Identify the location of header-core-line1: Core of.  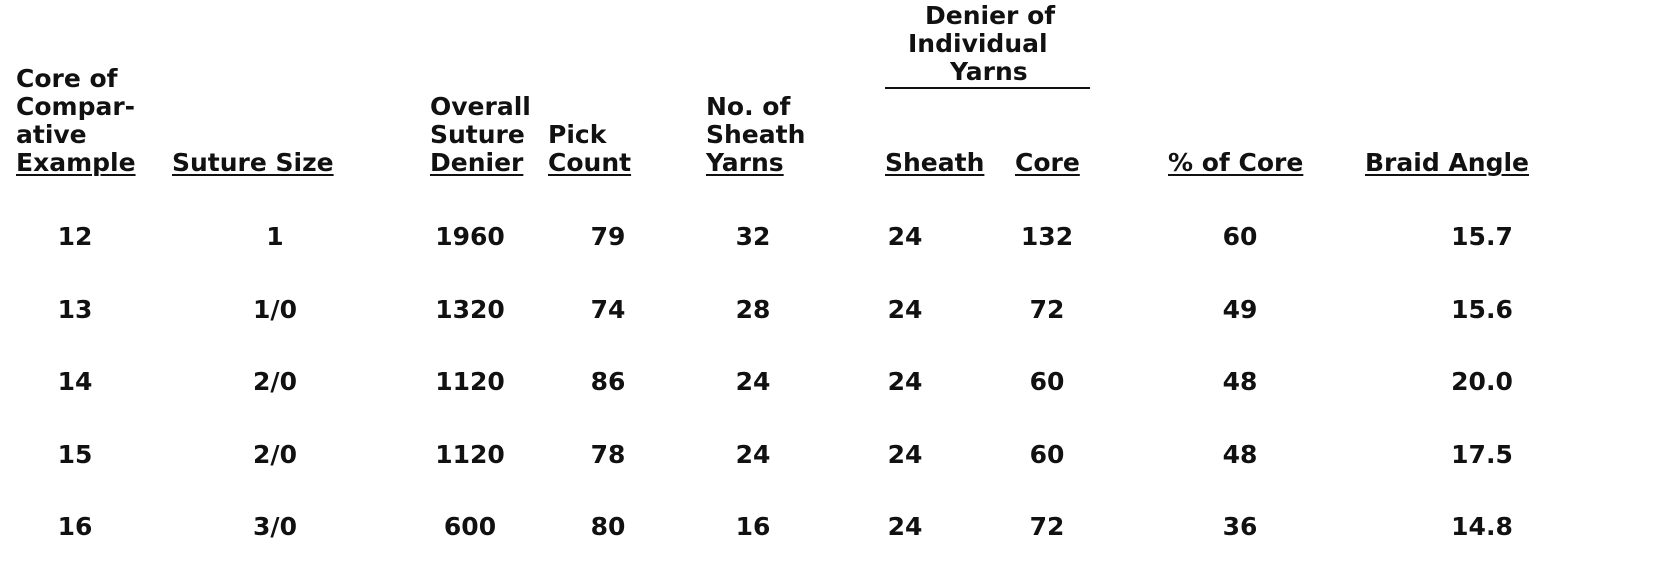
(67, 79).